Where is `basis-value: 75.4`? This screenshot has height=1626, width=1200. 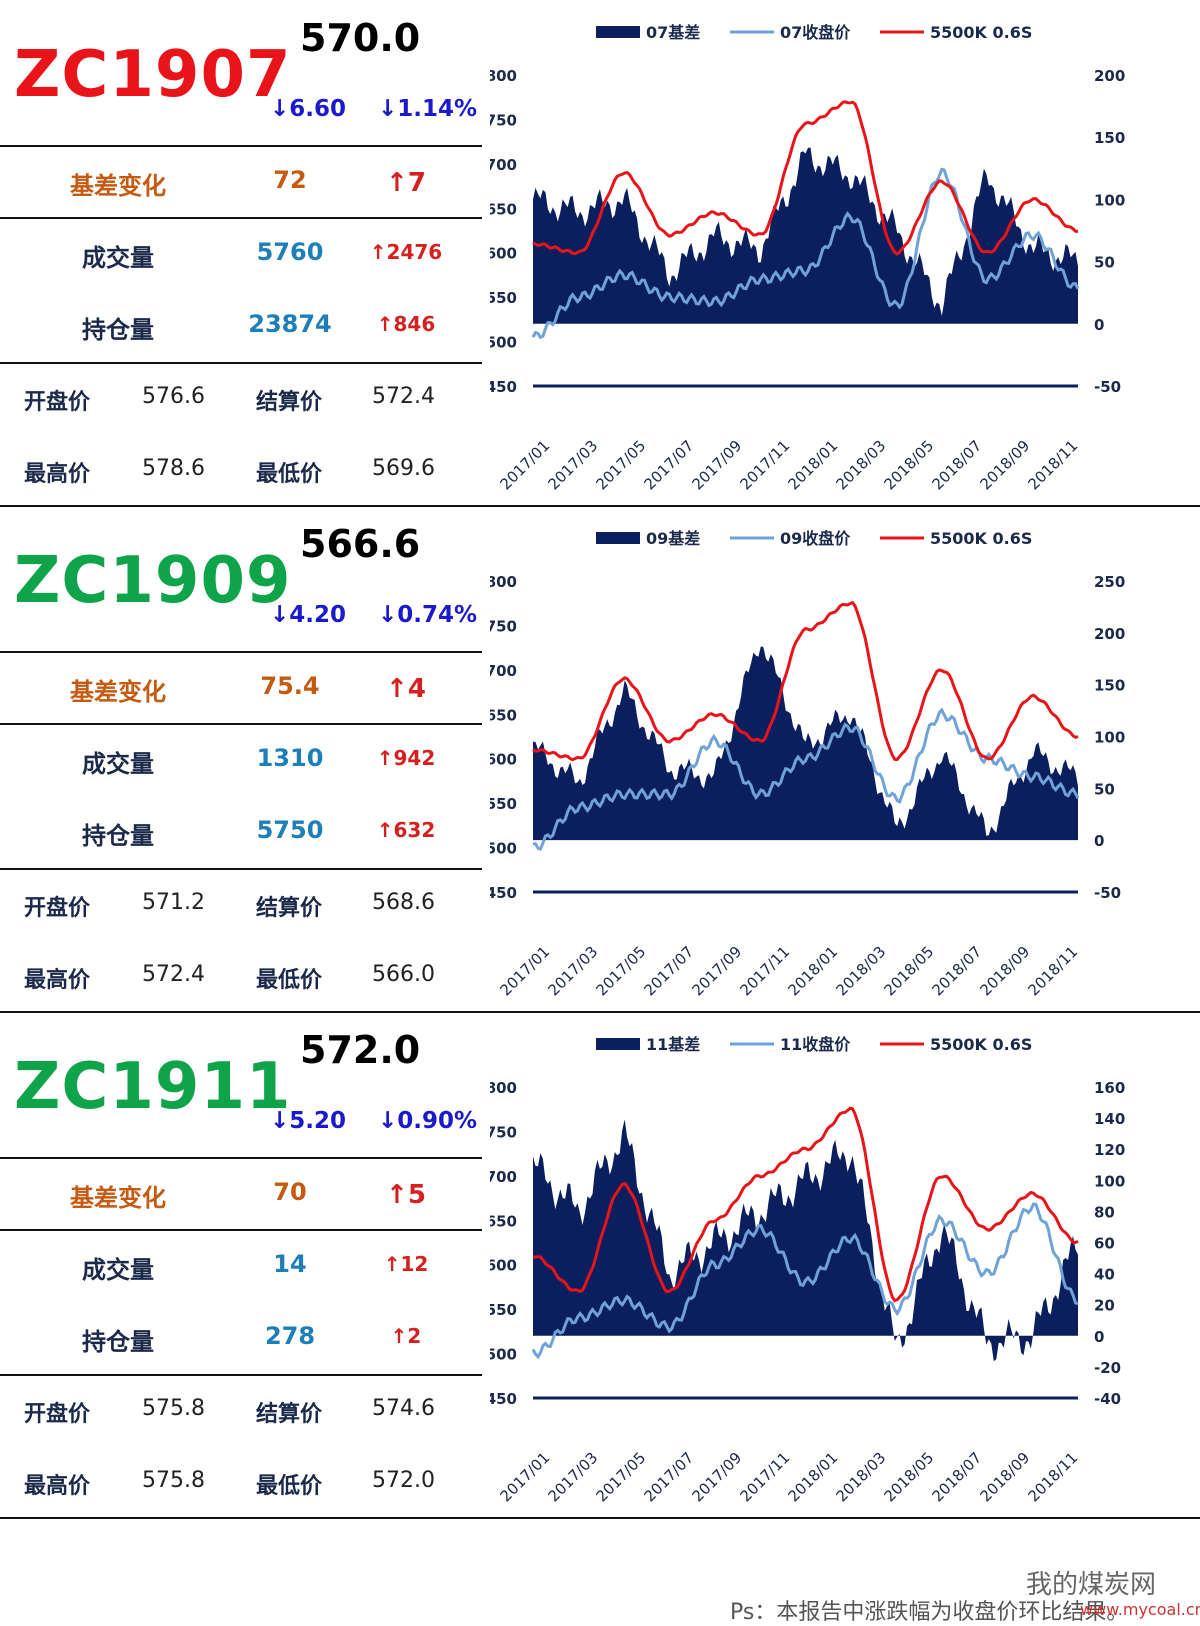 basis-value: 75.4 is located at coordinates (290, 686).